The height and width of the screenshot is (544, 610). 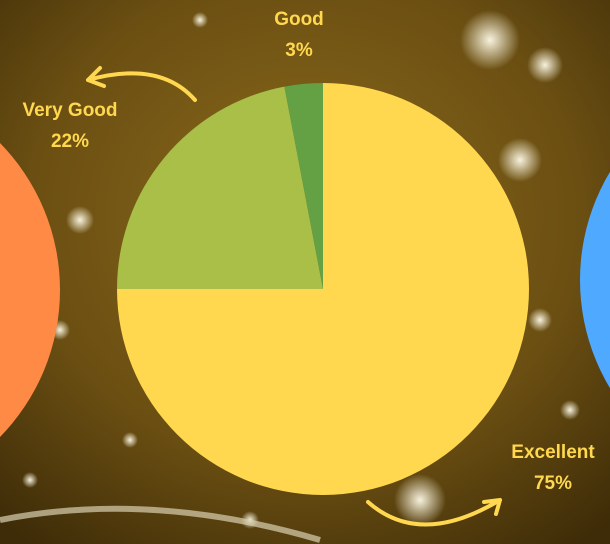 What do you see at coordinates (553, 452) in the screenshot?
I see `slice-label: Excellent` at bounding box center [553, 452].